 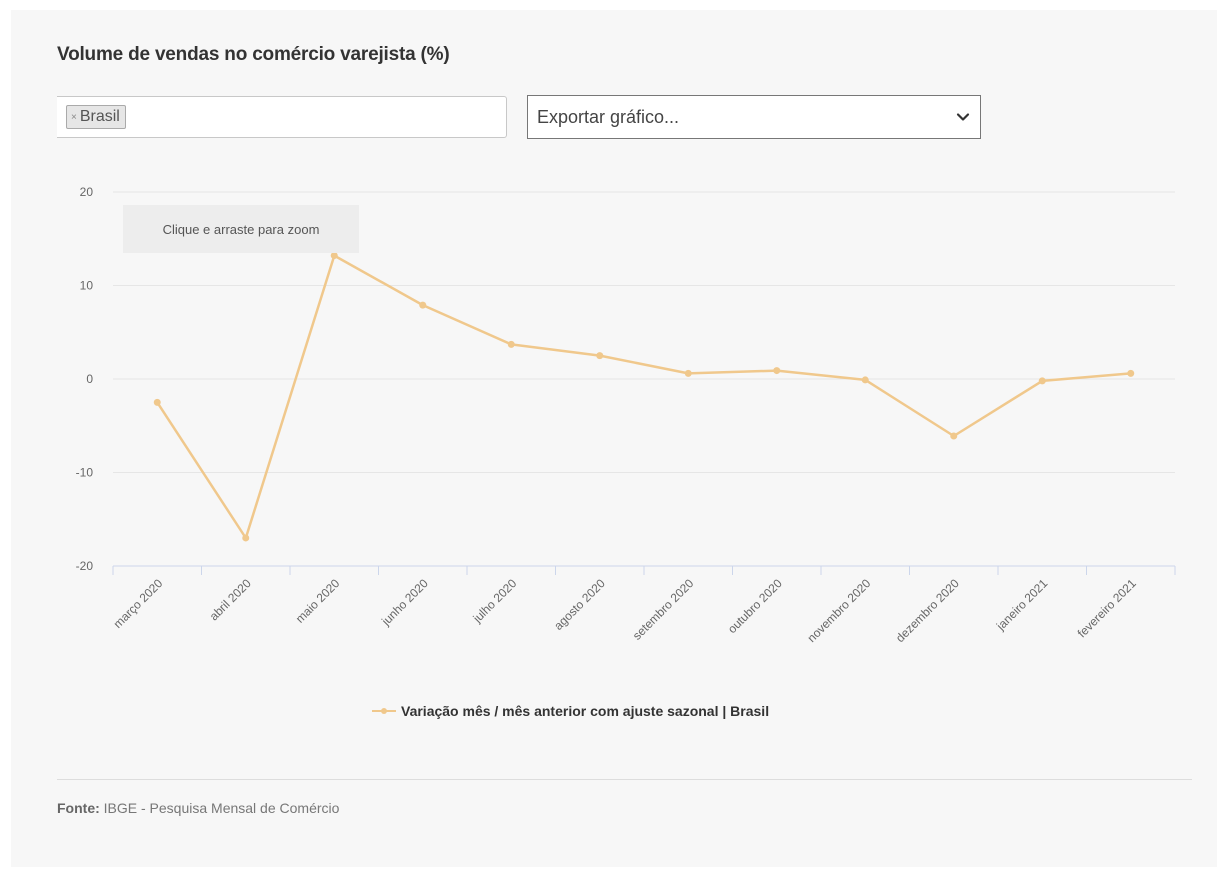 I want to click on y-tick-label: -20, so click(x=85, y=566).